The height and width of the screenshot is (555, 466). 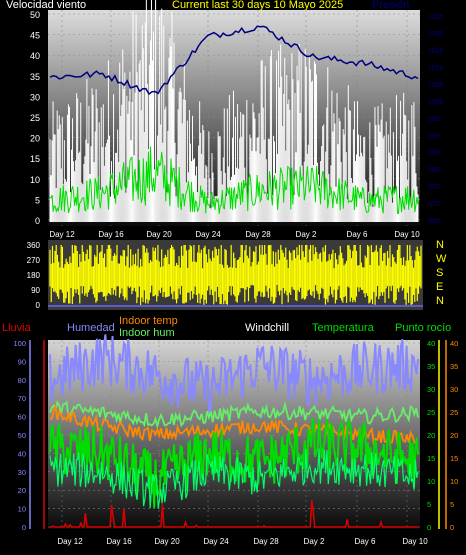 What do you see at coordinates (22, 417) in the screenshot?
I see `humidity-y-tick: 60` at bounding box center [22, 417].